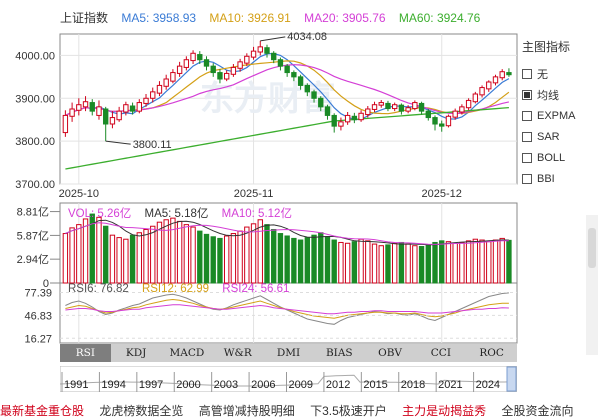  I want to click on right-scrollbar-thumb, so click(592, 248).